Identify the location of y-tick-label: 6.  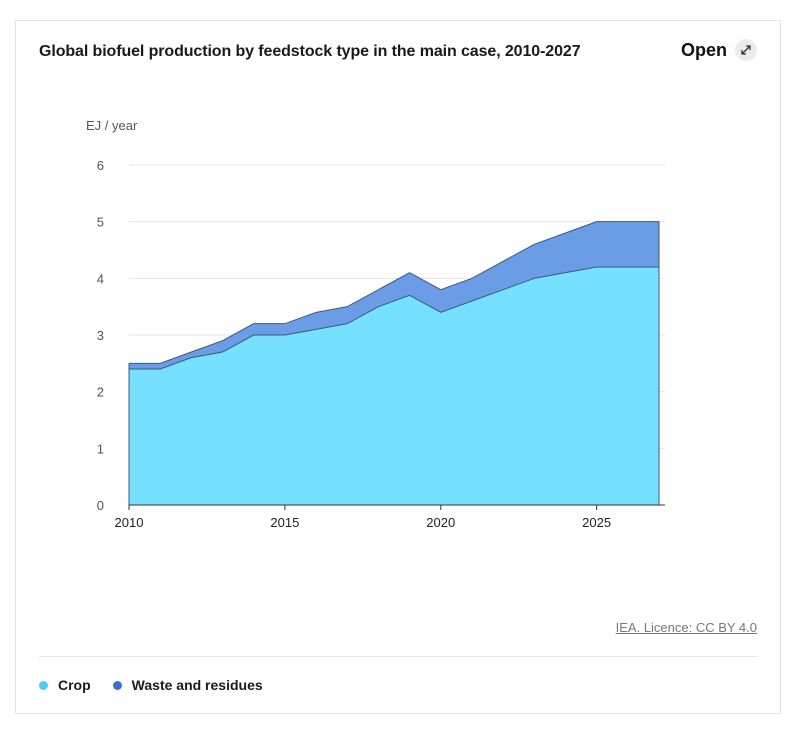
(100, 165).